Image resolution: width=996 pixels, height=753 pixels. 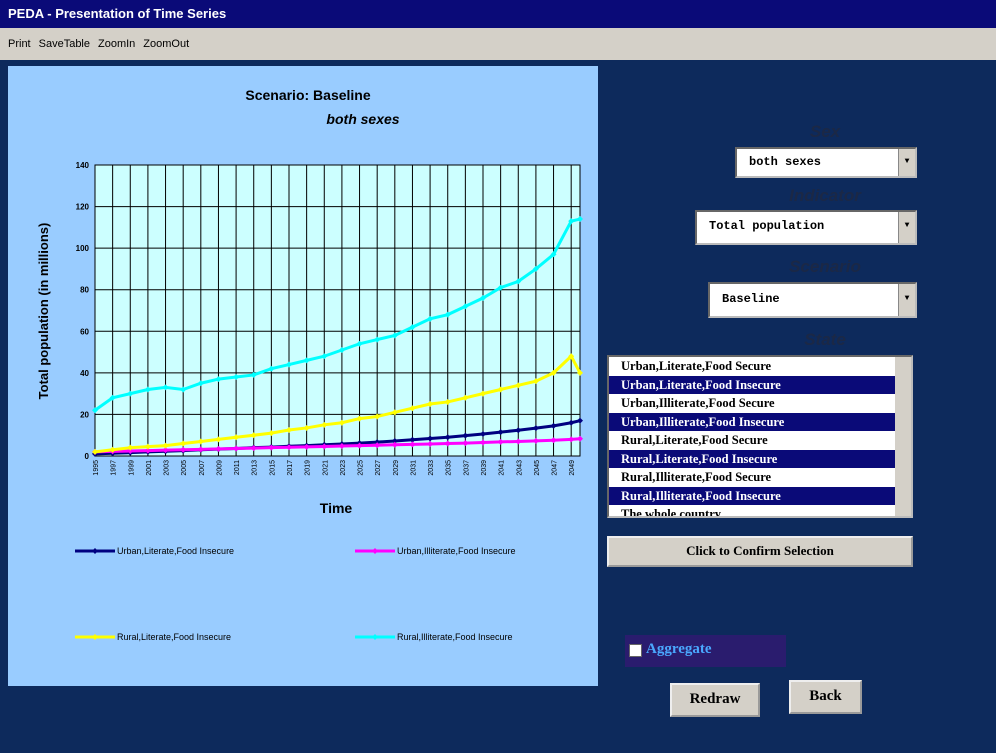 What do you see at coordinates (466, 468) in the screenshot?
I see `x-tick-label: 2037` at bounding box center [466, 468].